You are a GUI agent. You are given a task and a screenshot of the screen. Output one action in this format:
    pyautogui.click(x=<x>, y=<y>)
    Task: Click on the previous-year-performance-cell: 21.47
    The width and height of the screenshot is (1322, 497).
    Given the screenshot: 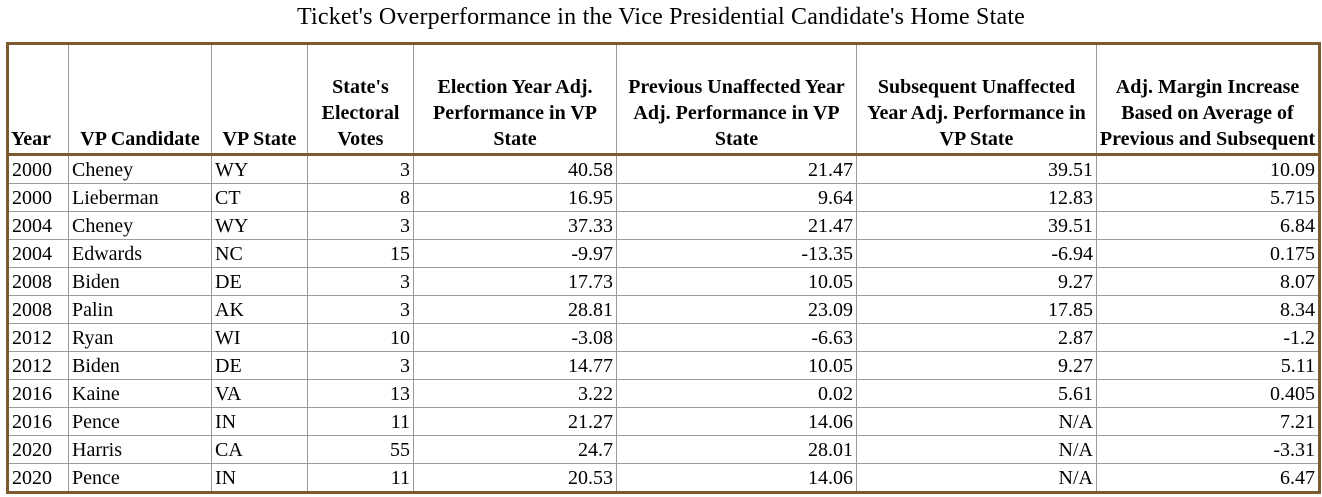 What is the action you would take?
    pyautogui.click(x=736, y=169)
    